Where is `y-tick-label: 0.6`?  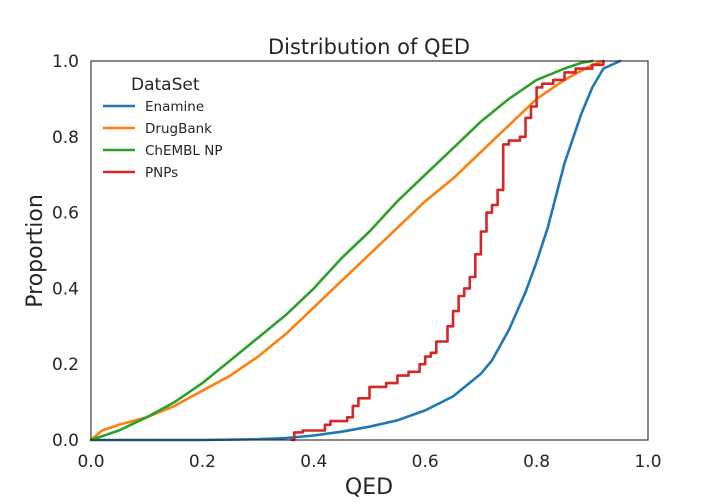
y-tick-label: 0.6 is located at coordinates (65, 214).